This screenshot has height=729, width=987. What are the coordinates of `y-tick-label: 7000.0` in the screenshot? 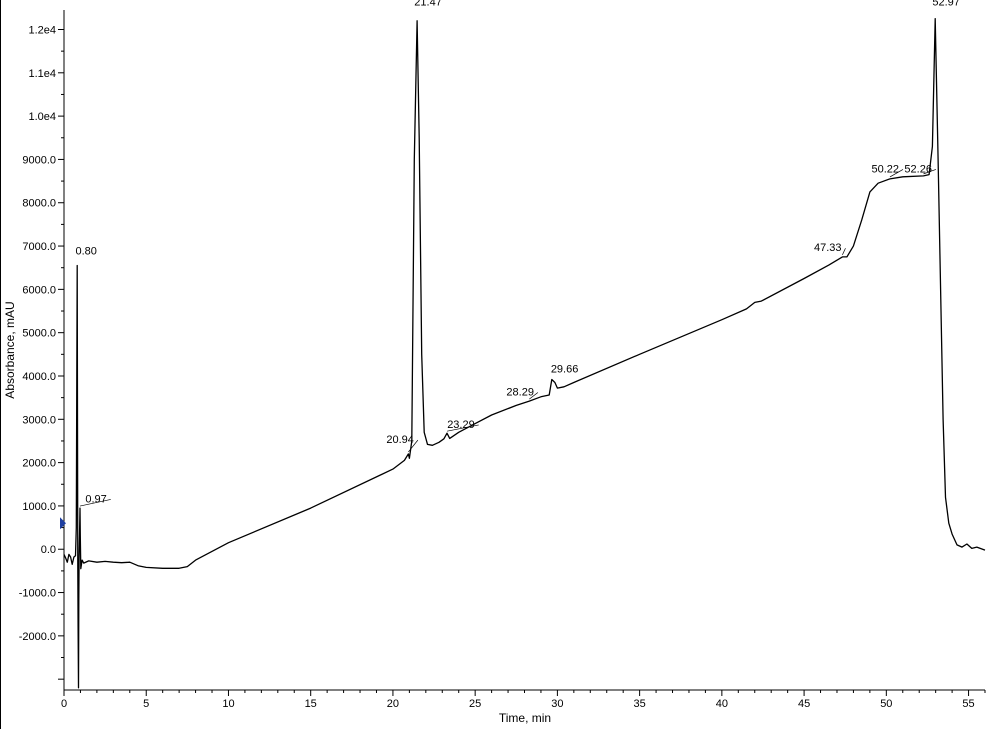 It's located at (39, 247).